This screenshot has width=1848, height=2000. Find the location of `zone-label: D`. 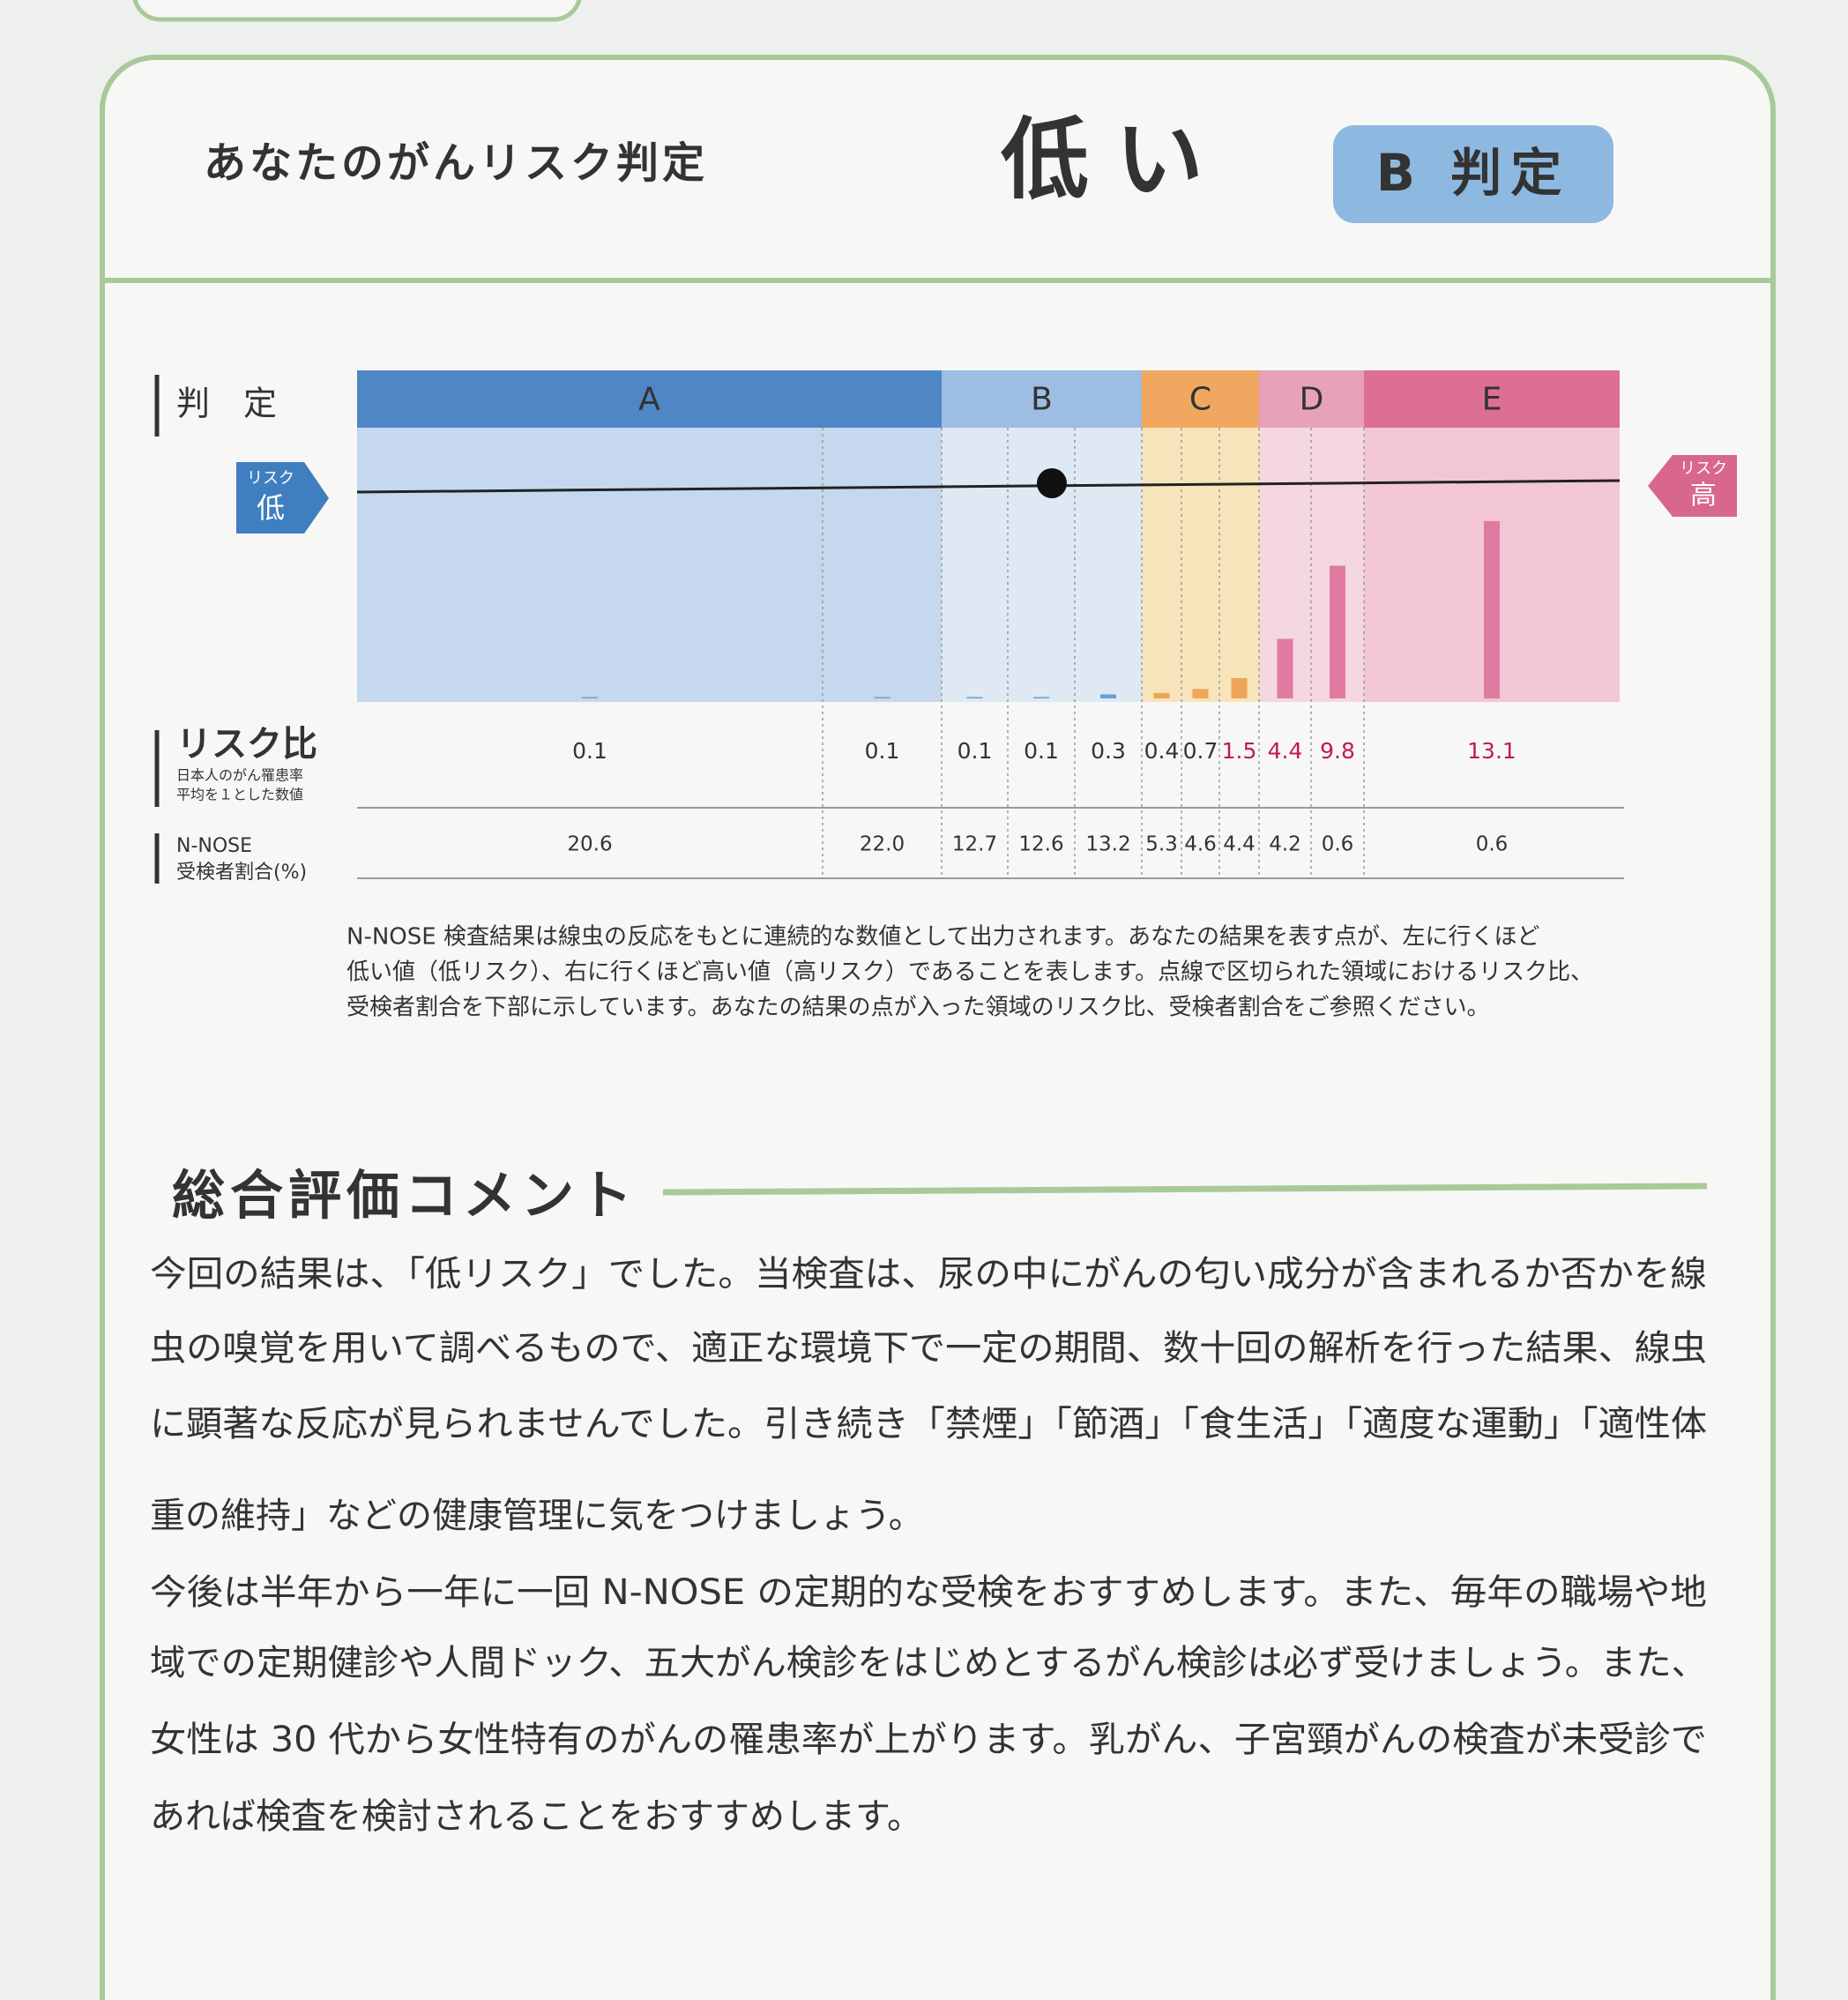

zone-label: D is located at coordinates (1312, 400).